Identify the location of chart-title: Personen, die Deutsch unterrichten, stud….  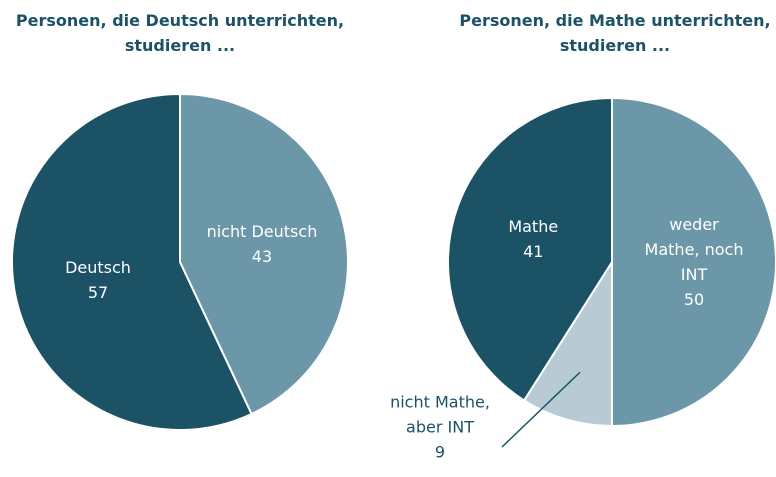
(180, 33).